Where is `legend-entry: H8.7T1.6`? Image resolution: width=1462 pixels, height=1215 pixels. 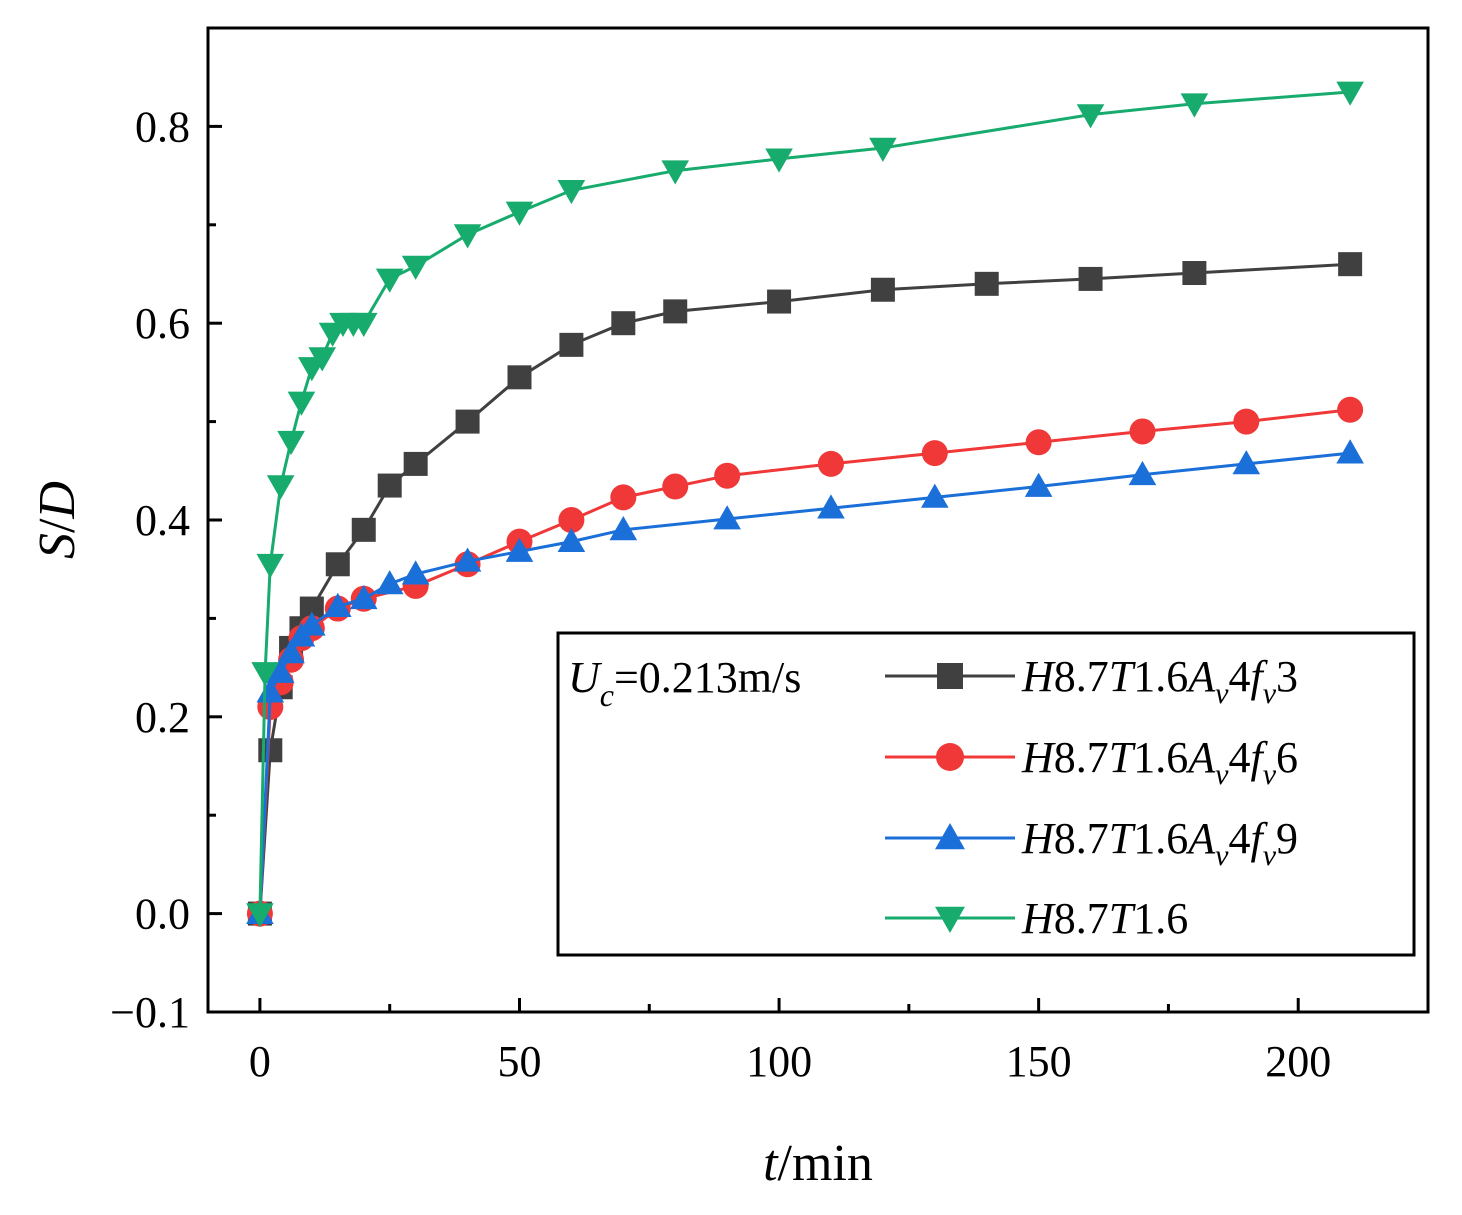
legend-entry: H8.7T1.6 is located at coordinates (1036, 918).